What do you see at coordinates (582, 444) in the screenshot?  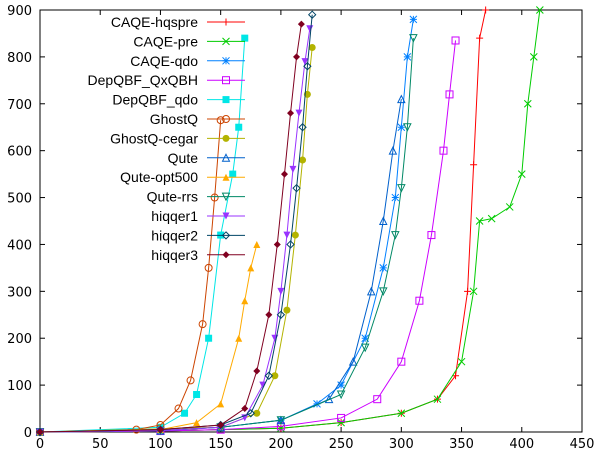 I see `x-tick-label: 450` at bounding box center [582, 444].